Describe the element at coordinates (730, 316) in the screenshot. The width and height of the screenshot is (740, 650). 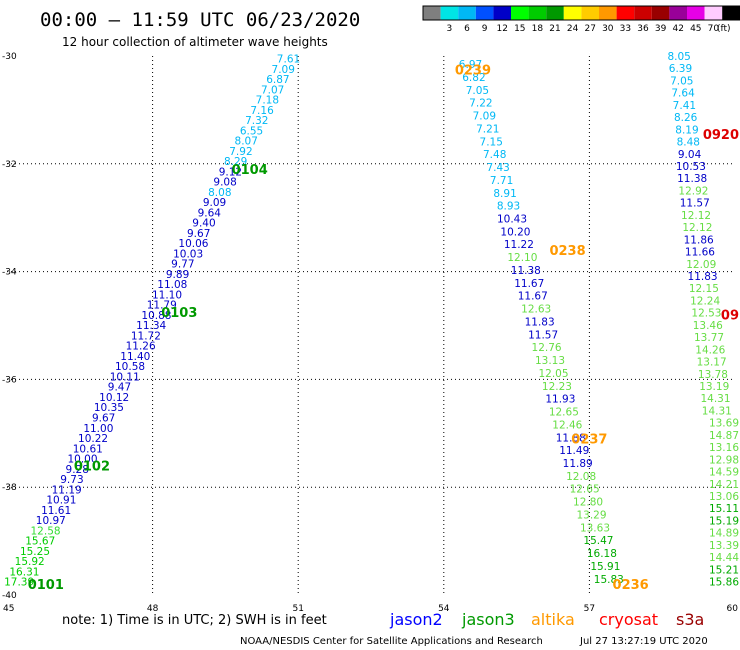
I see `pass-time-label: 09` at that location.